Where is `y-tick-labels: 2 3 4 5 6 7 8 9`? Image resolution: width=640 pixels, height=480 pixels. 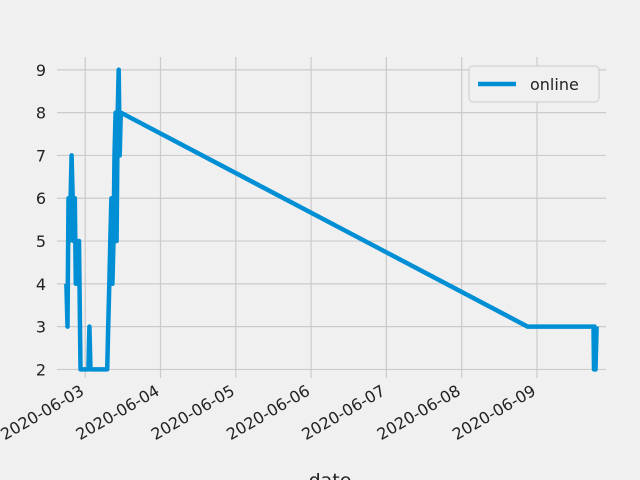
y-tick-labels: 2 3 4 5 6 7 8 9 is located at coordinates (41, 220).